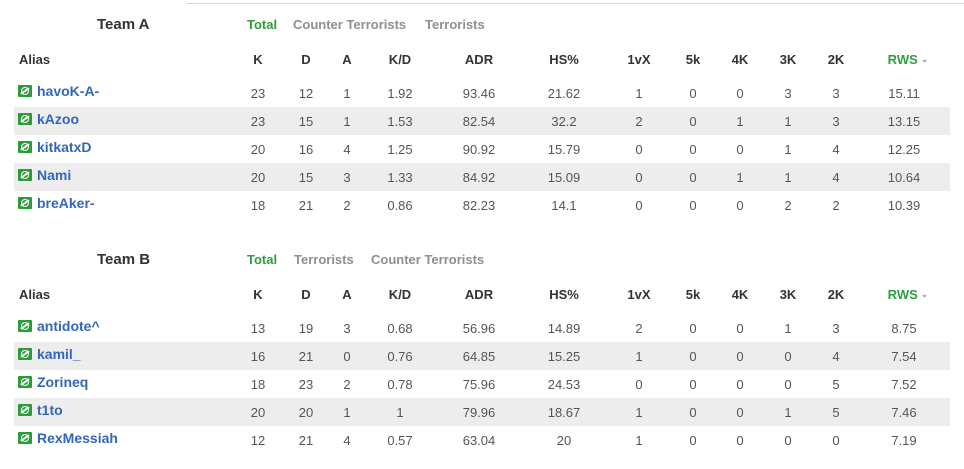 Image resolution: width=964 pixels, height=469 pixels. What do you see at coordinates (258, 205) in the screenshot?
I see `cell-k: 18` at bounding box center [258, 205].